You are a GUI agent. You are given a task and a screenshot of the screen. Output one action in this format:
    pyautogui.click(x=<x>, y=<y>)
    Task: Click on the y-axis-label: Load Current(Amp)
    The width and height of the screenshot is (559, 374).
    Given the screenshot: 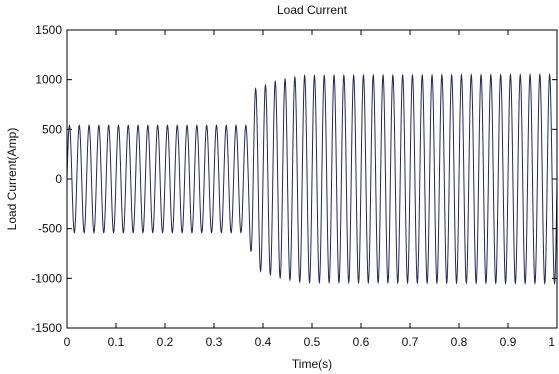 What is the action you would take?
    pyautogui.click(x=12, y=179)
    